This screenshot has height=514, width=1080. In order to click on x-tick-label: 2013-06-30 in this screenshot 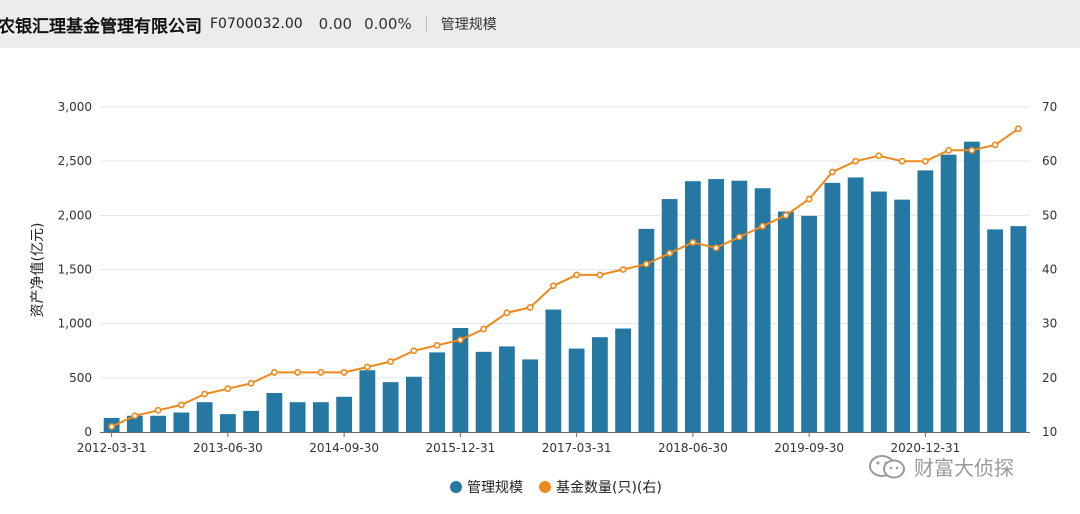, I will do `click(228, 448)`.